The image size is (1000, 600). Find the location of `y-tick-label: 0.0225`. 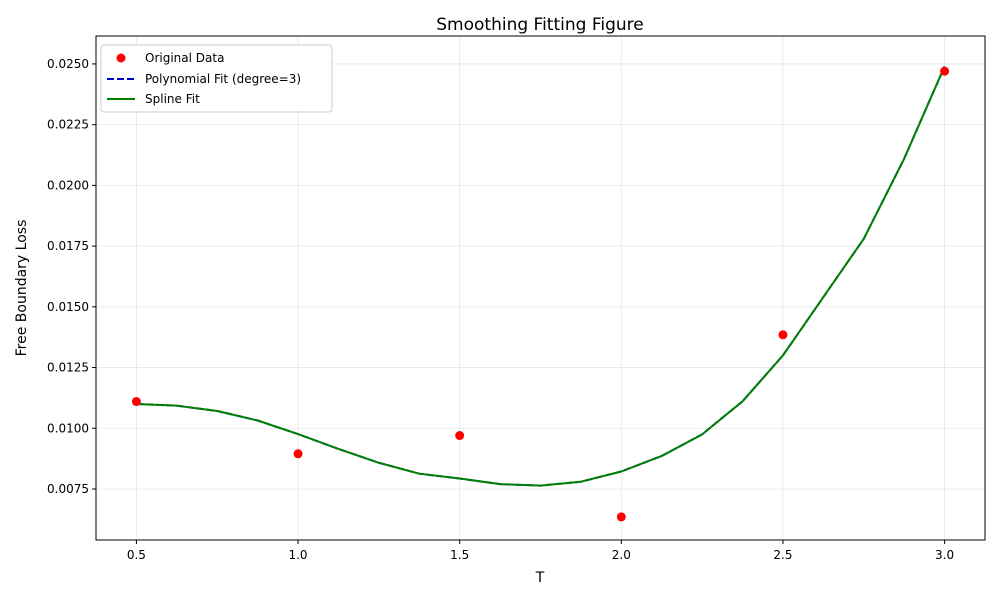

y-tick-label: 0.0225 is located at coordinates (68, 125).